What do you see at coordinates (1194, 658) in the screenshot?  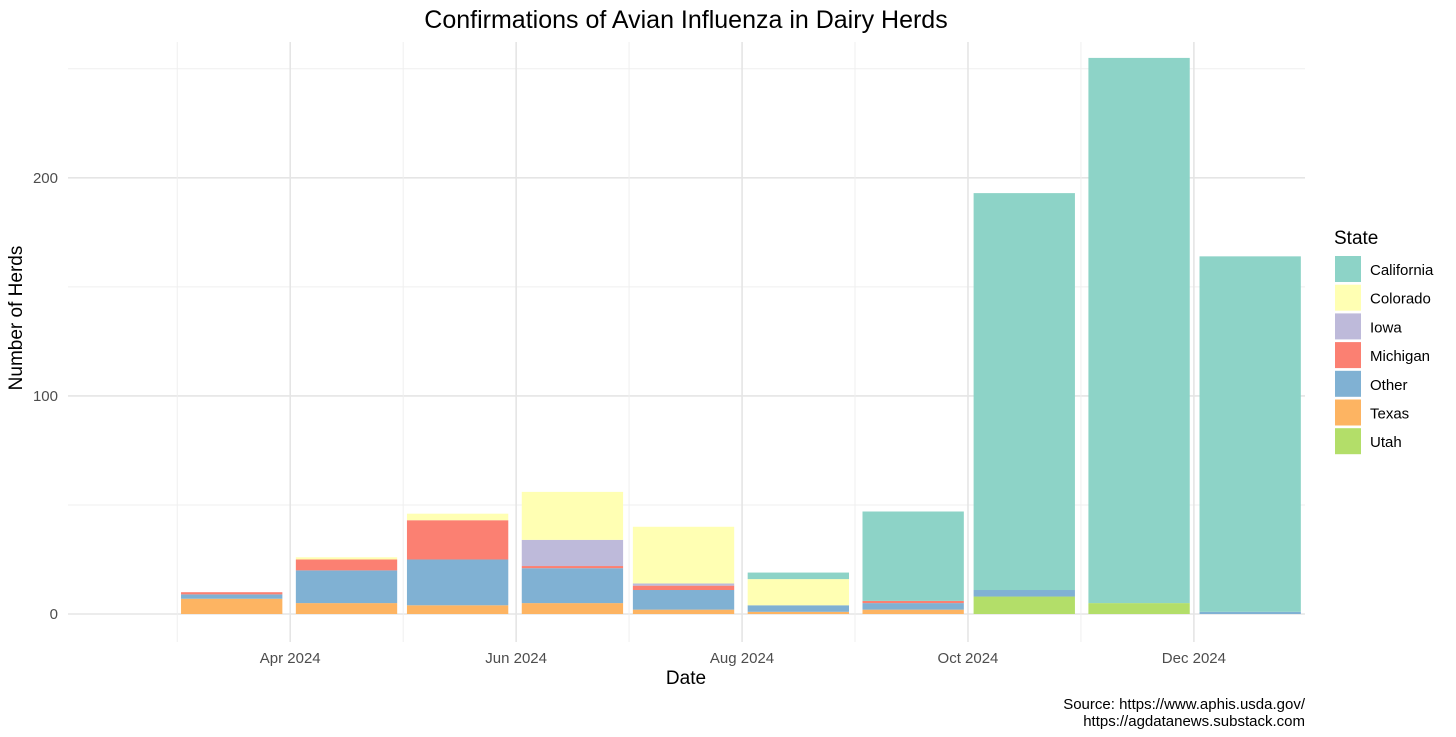 I see `x-tick-label: Dec 2024` at bounding box center [1194, 658].